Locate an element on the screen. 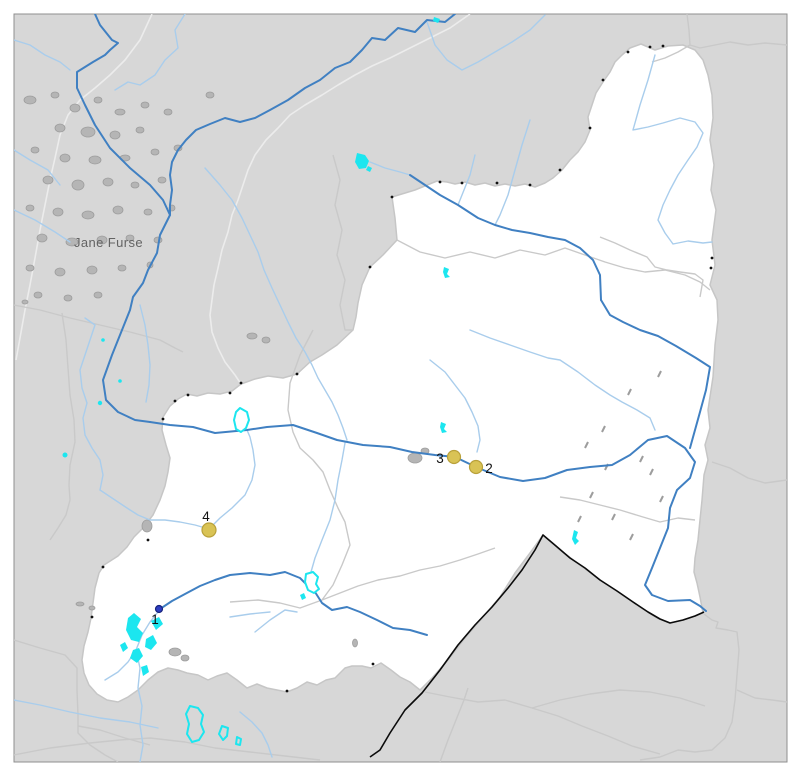 The height and width of the screenshot is (777, 800). markers-layer: 1 2 3 4 is located at coordinates (322, 538).